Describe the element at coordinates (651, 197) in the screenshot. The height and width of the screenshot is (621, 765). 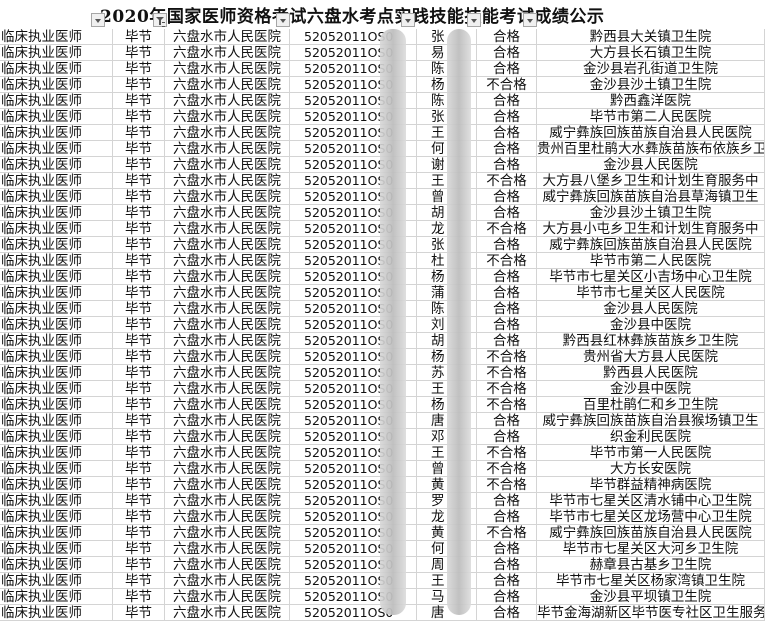
I see `cell-unit: 威宁彝族回族苗族自治县草海镇卫生` at that location.